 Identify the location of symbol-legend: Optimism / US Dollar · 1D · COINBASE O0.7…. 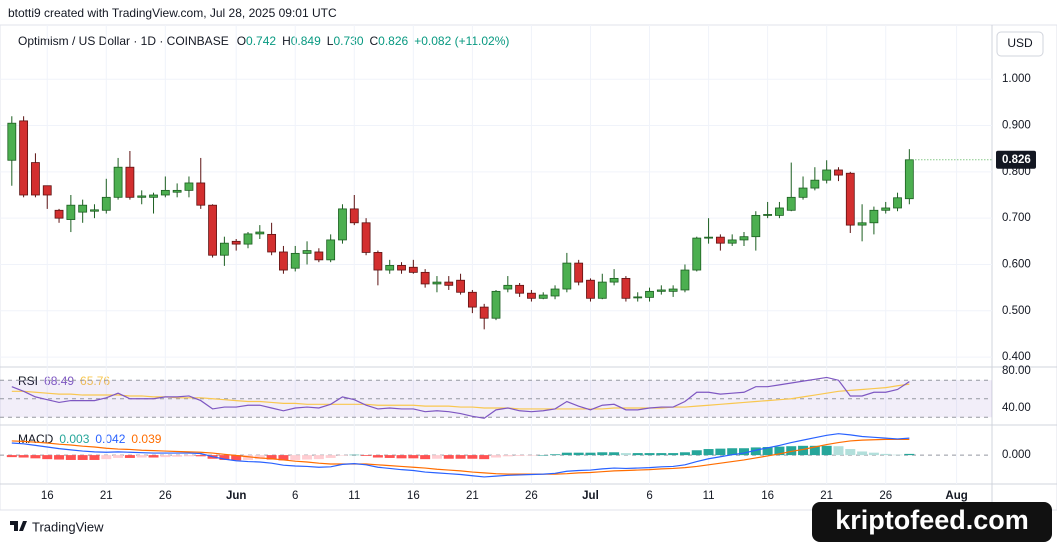
(263, 41).